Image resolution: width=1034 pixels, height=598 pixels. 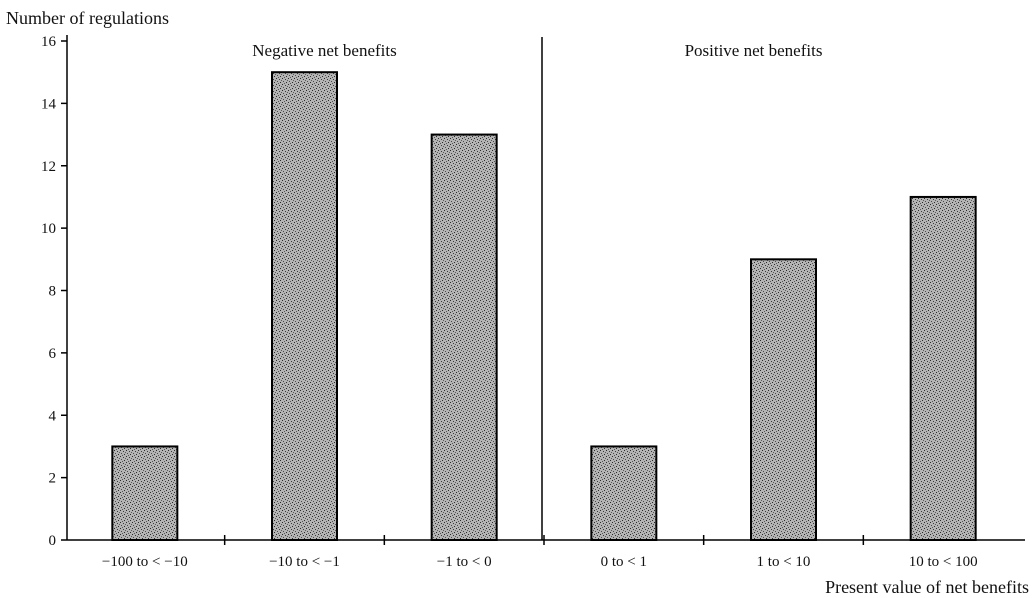 I want to click on x-tick-label: −10 to < −1, so click(x=304, y=562).